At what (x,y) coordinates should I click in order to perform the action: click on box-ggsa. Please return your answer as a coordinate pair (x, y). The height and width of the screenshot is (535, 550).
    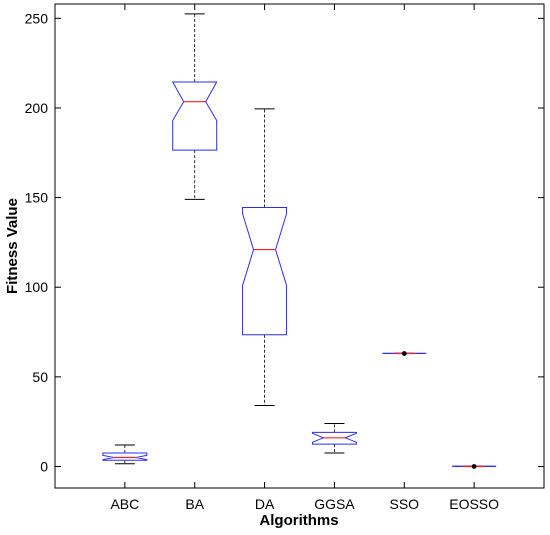
    Looking at the image, I should click on (334, 438).